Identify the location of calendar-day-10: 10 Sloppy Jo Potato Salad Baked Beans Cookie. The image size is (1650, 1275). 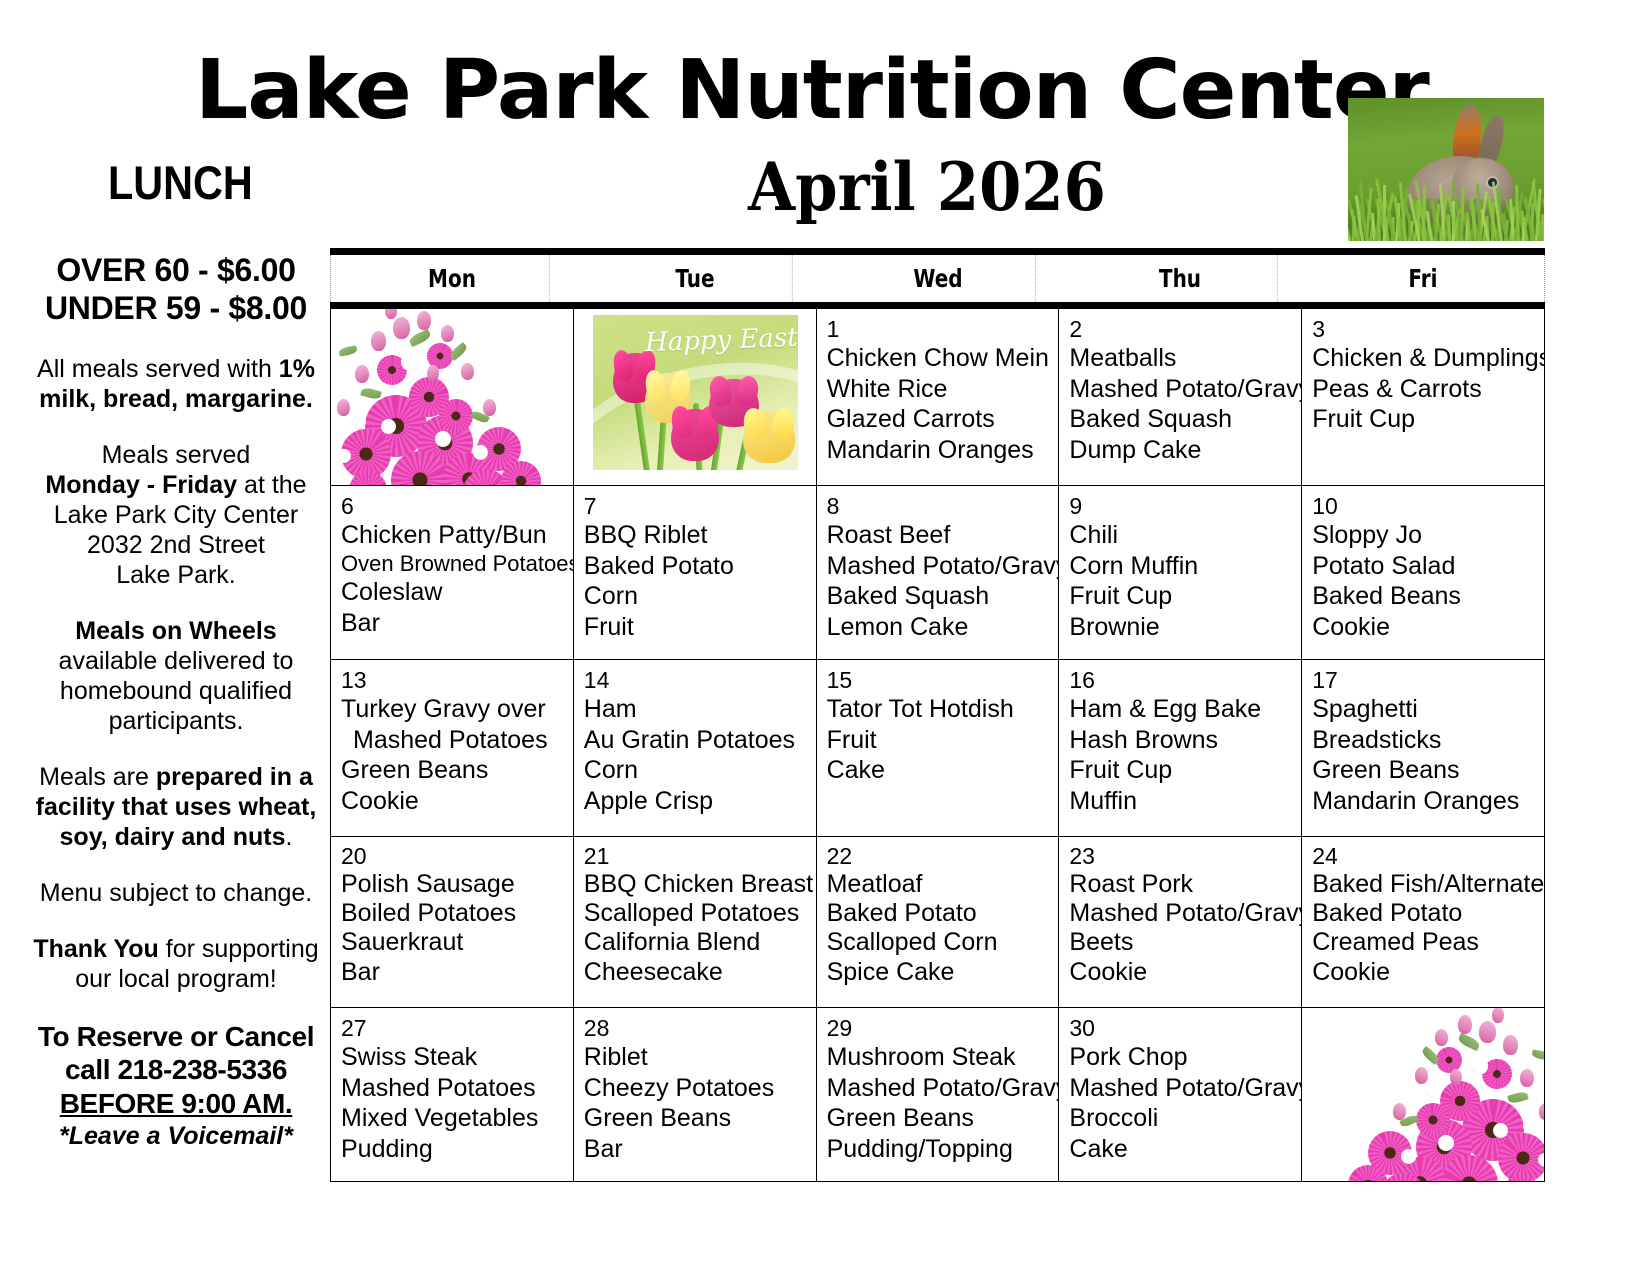
(1423, 572).